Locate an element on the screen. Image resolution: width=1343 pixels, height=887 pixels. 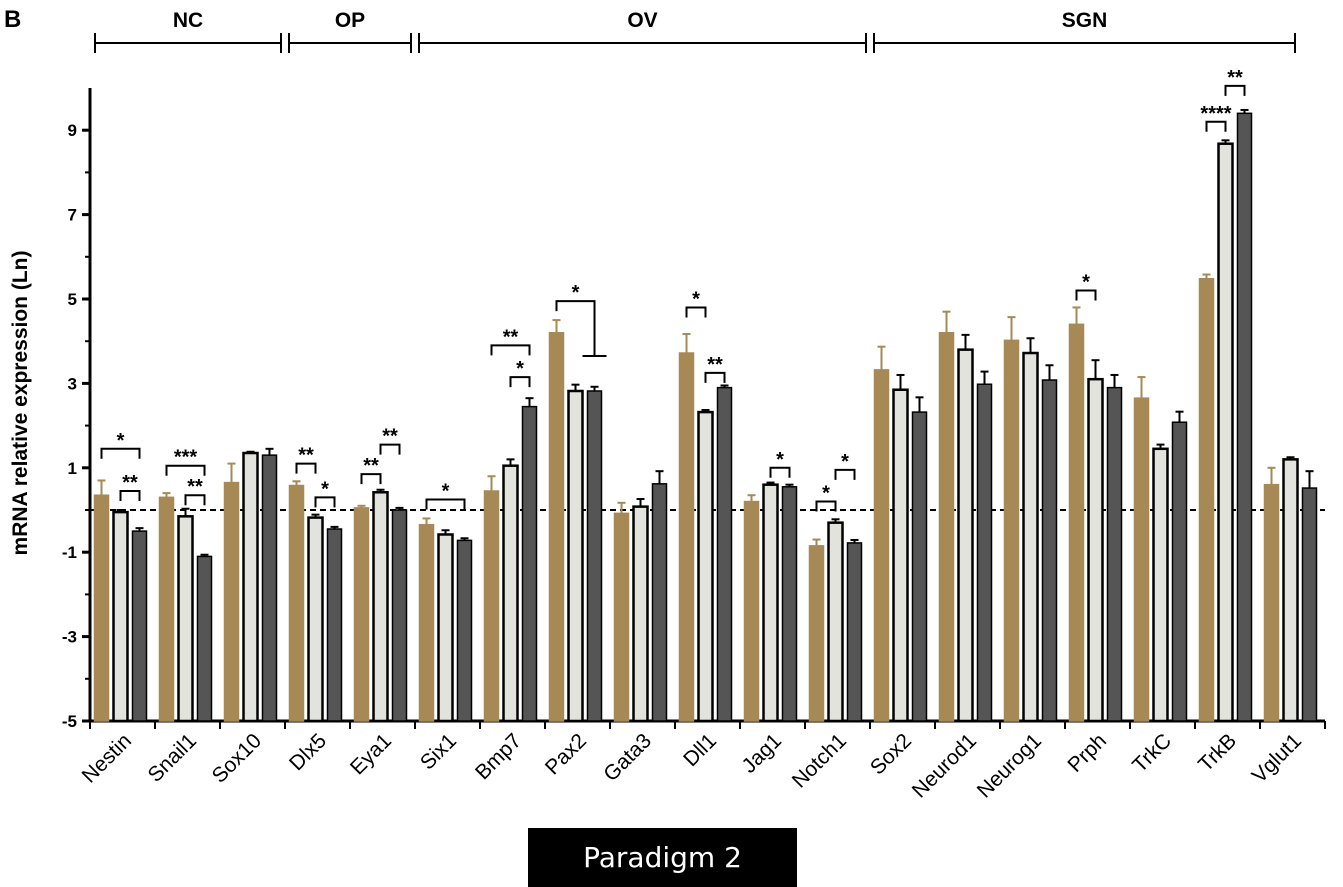
group-label: SGN is located at coordinates (1085, 20).